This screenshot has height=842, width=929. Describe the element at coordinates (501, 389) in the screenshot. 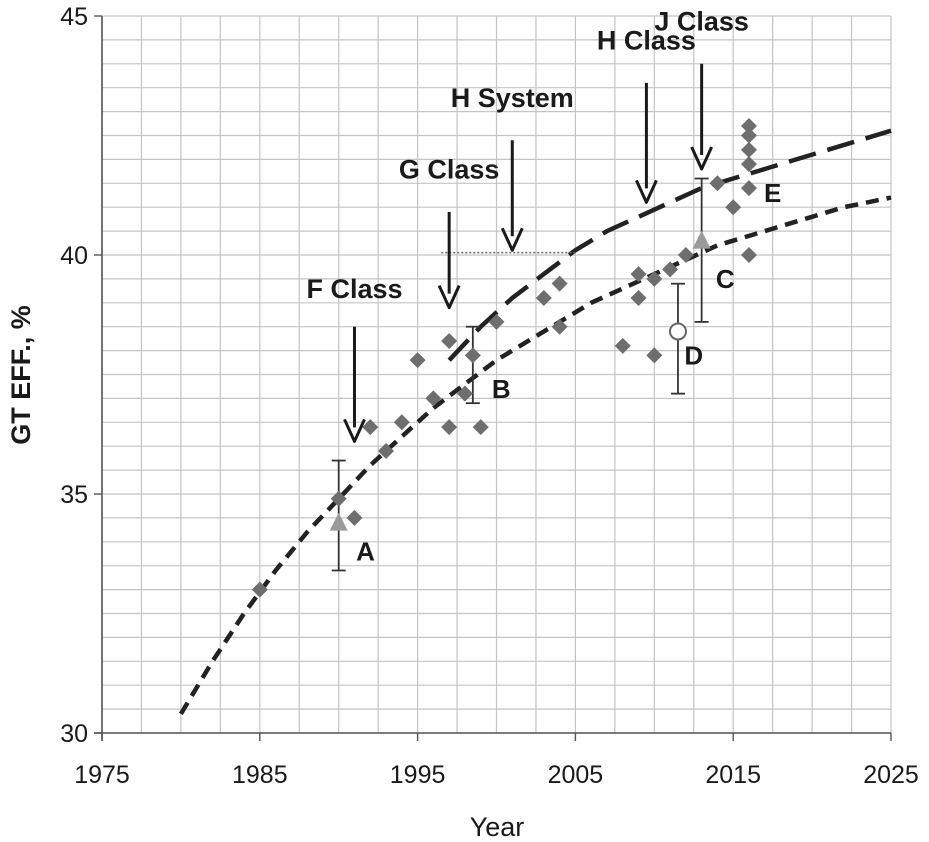

I see `point-label: B` at that location.